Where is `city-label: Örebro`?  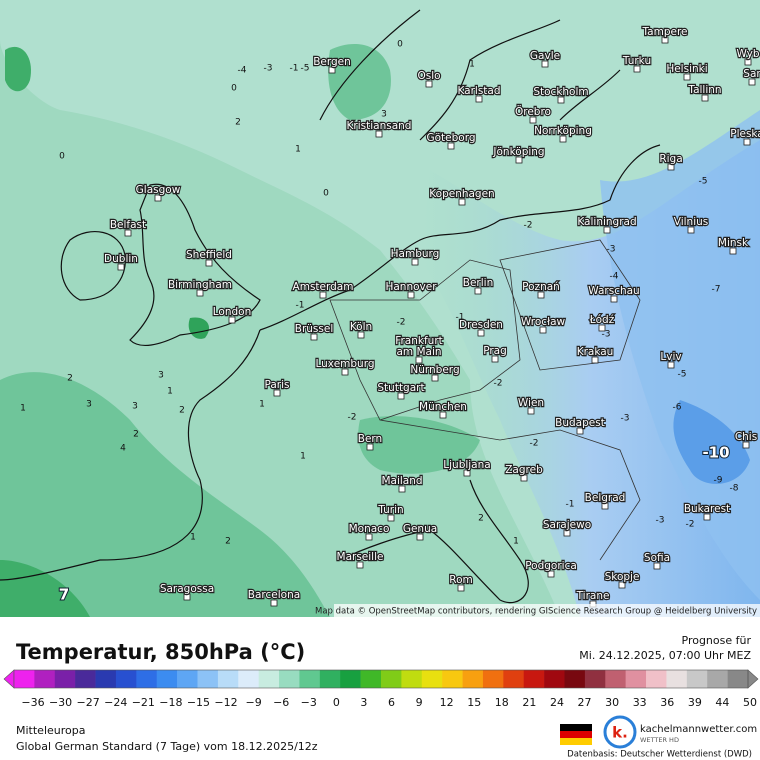
city-label: Örebro is located at coordinates (533, 111).